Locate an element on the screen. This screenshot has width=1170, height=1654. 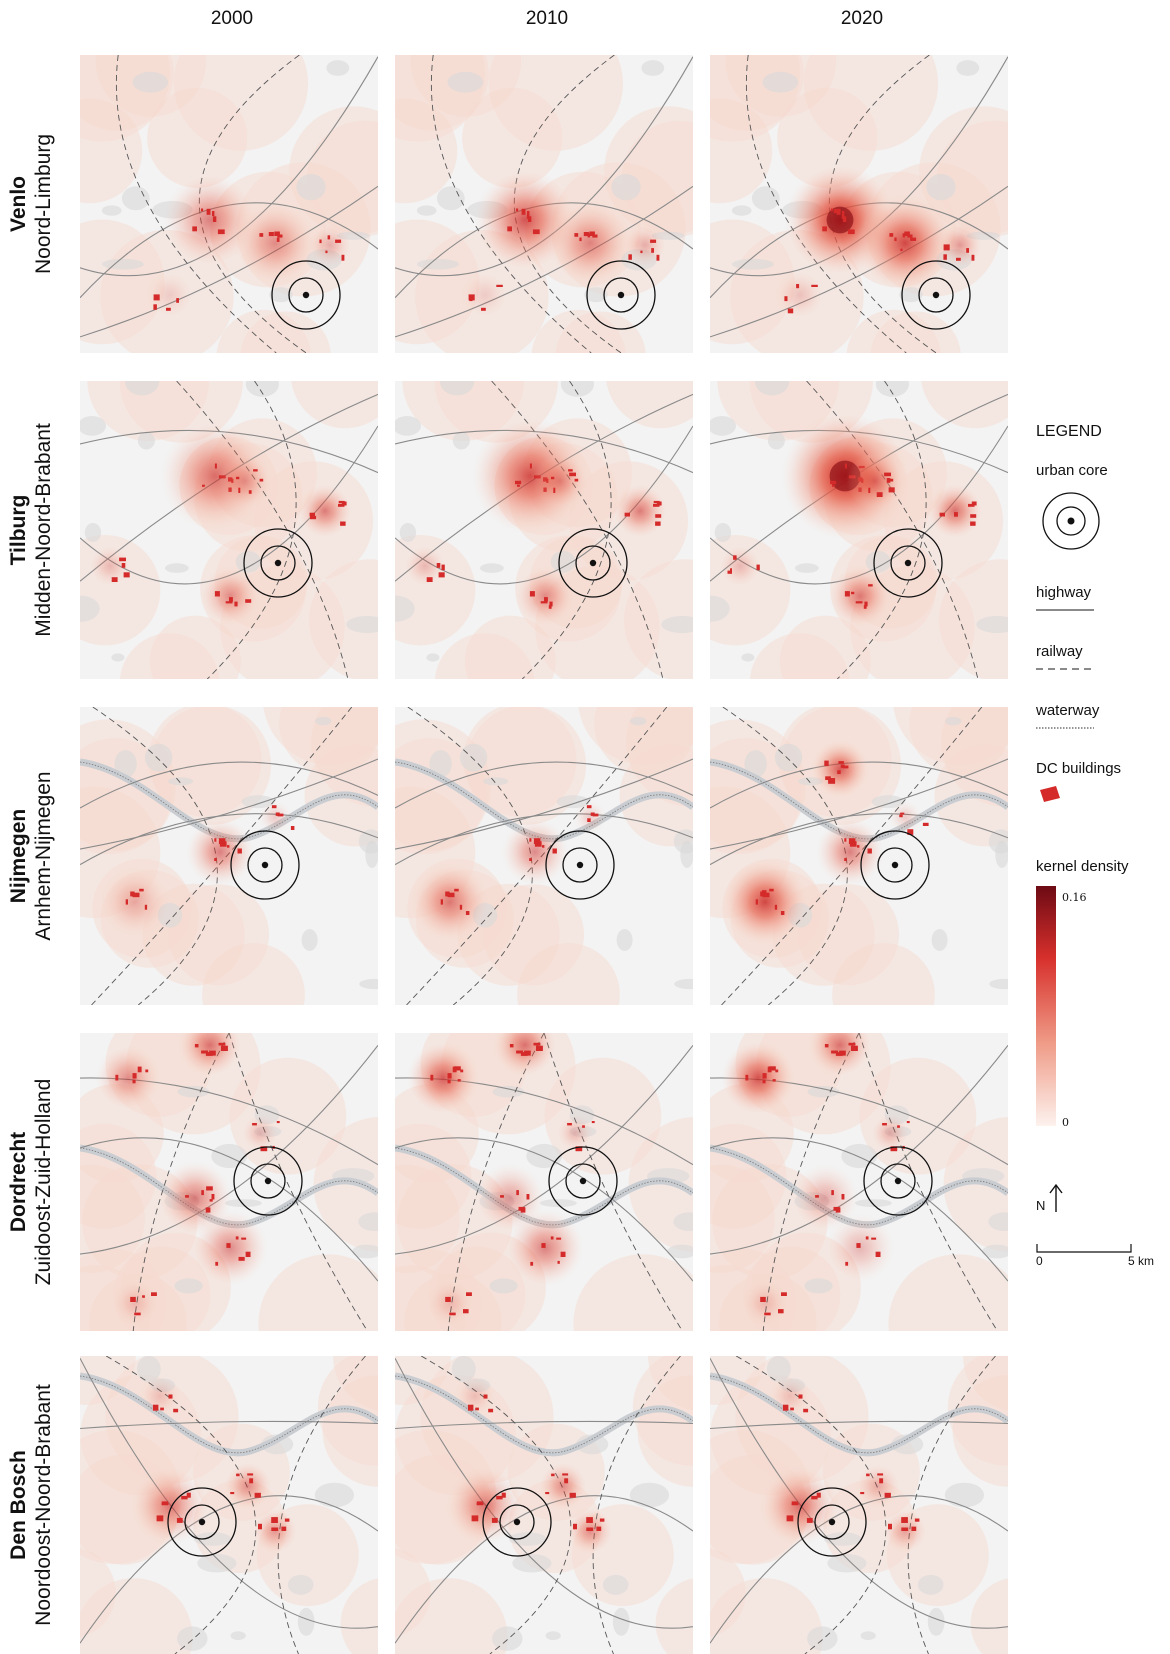
density-map is located at coordinates (229, 856).